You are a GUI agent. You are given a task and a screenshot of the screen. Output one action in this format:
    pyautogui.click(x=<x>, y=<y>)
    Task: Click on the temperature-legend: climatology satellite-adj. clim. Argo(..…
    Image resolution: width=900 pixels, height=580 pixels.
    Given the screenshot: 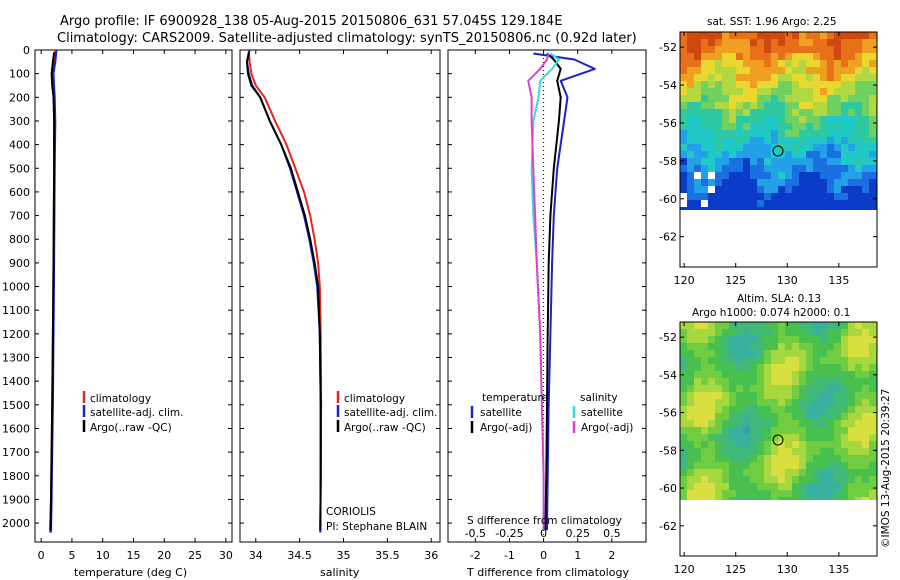 What is the action you would take?
    pyautogui.click(x=132, y=412)
    